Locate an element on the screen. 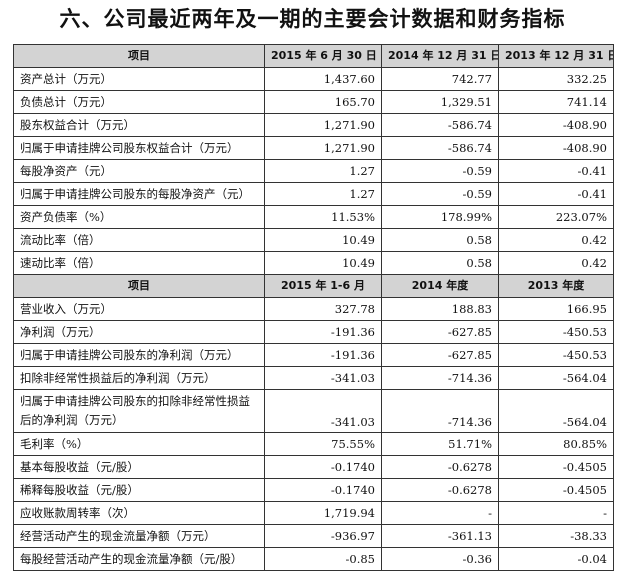 The height and width of the screenshot is (583, 625). table-row: 毛利率（%） 75.55% 51.71% 80.85% is located at coordinates (313, 444).